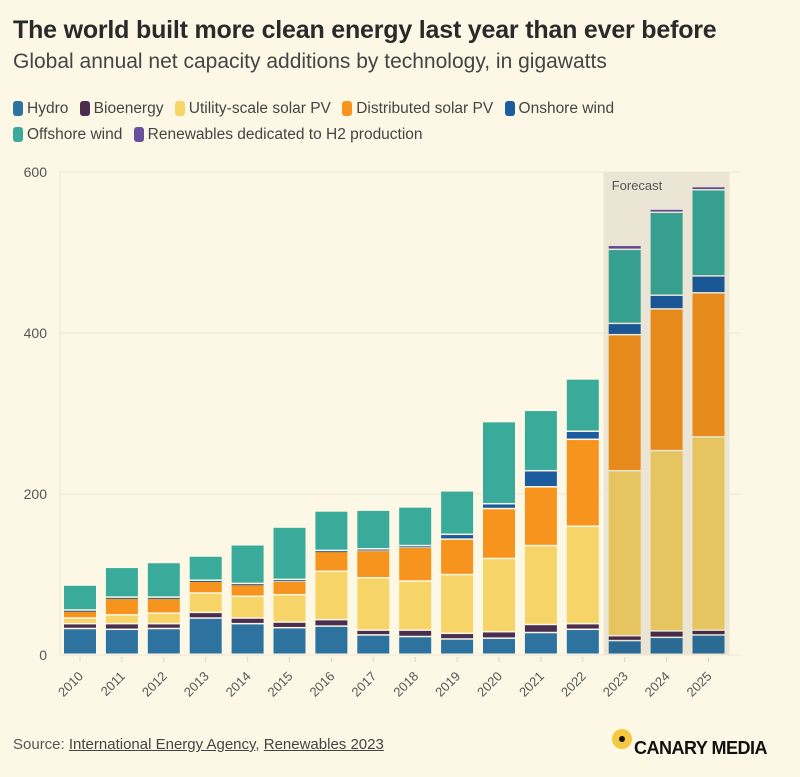 Image resolution: width=800 pixels, height=777 pixels. Describe the element at coordinates (238, 684) in the screenshot. I see `x-tick-label: 2014` at that location.